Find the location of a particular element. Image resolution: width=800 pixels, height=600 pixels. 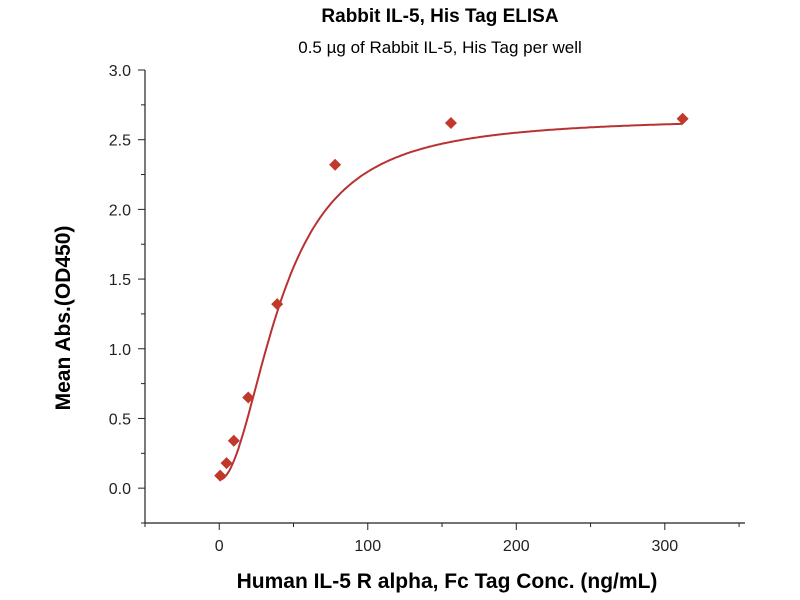

chart-subtitle: 0.5 µg of Rabbit IL-5, His Tag per well is located at coordinates (440, 47).